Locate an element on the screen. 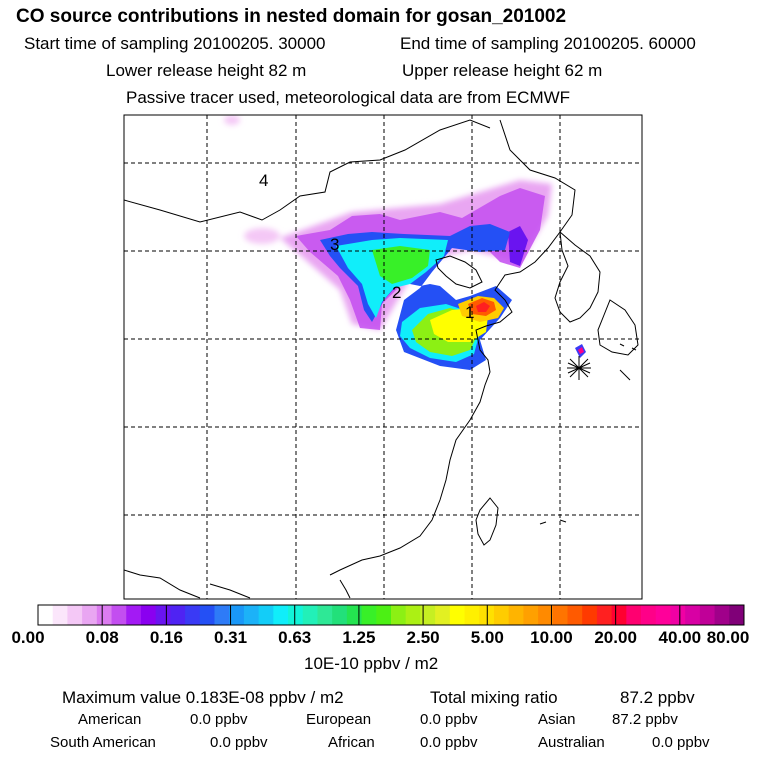 This screenshot has width=768, height=768. colorbar-frame is located at coordinates (391, 615).